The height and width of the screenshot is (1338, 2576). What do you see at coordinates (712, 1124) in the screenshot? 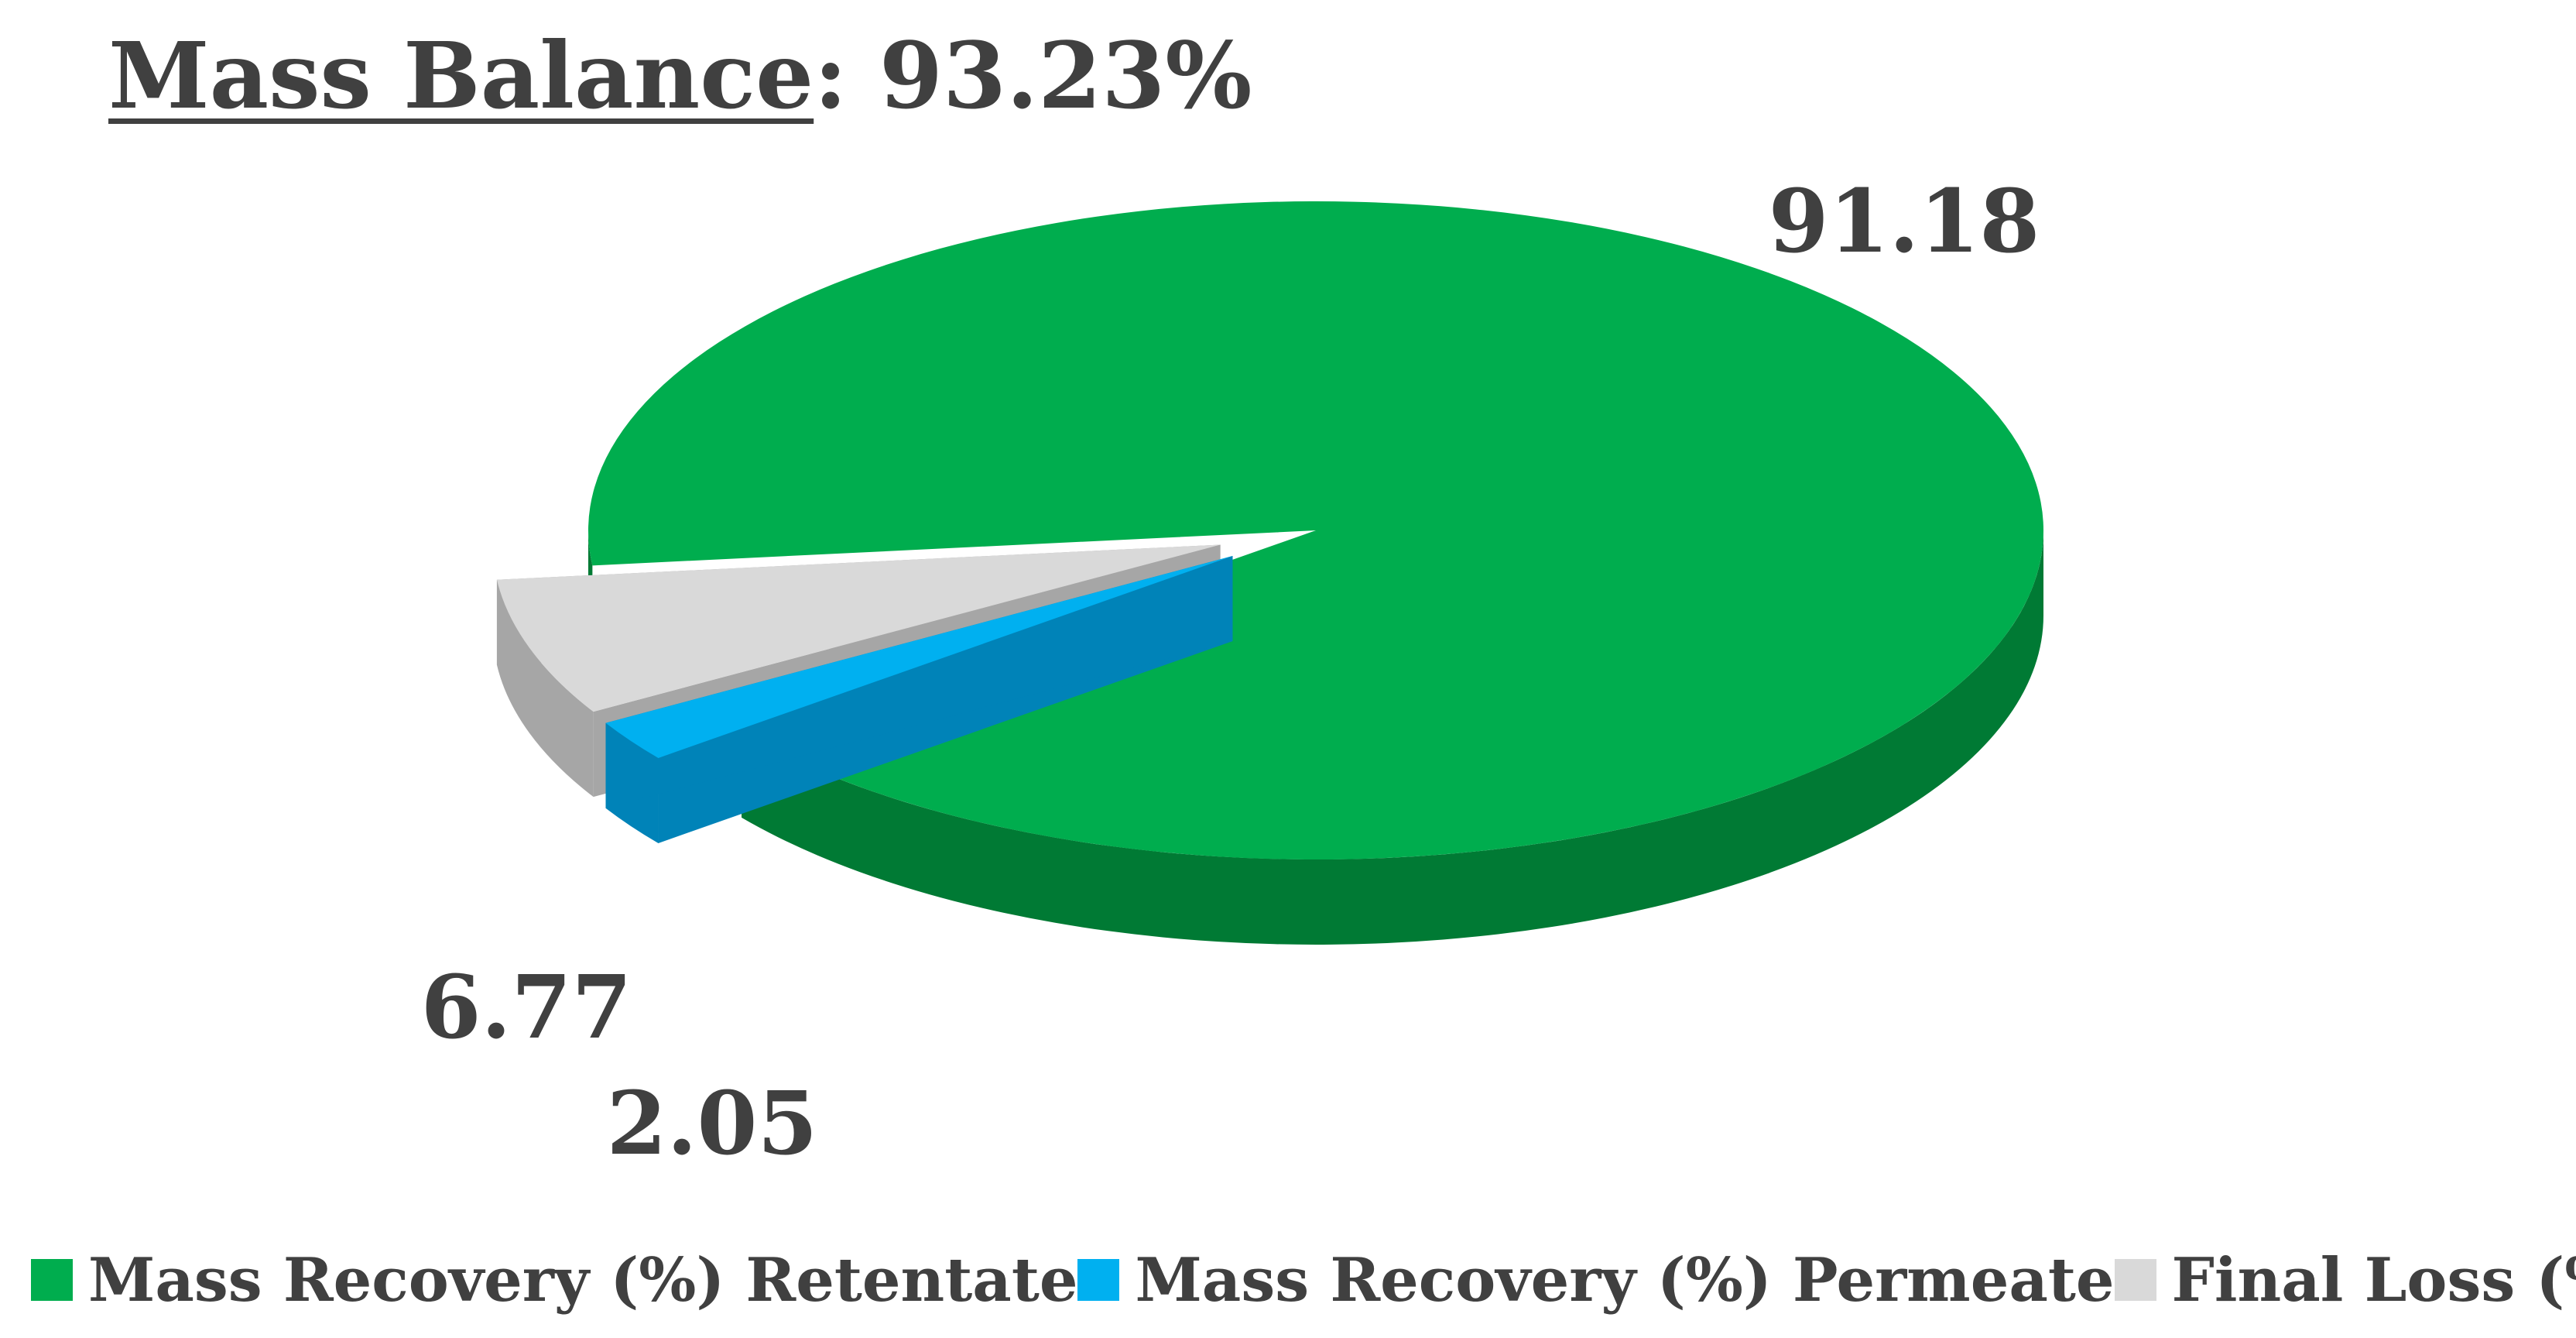
I see `data-label-permeate: 2.05` at bounding box center [712, 1124].